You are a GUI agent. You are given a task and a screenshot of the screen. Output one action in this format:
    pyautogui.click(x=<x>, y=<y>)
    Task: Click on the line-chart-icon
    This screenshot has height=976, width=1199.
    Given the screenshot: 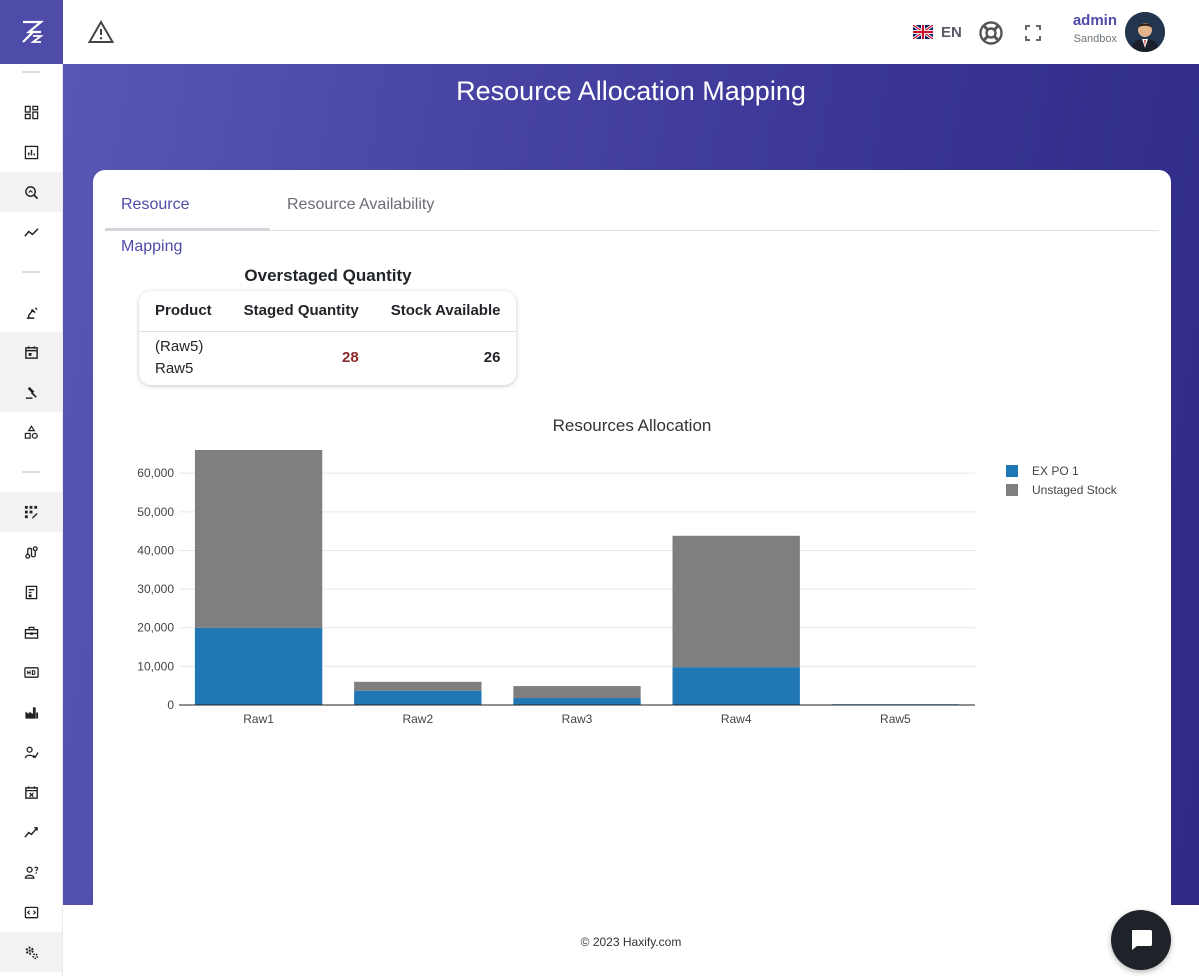 What is the action you would take?
    pyautogui.click(x=31, y=832)
    